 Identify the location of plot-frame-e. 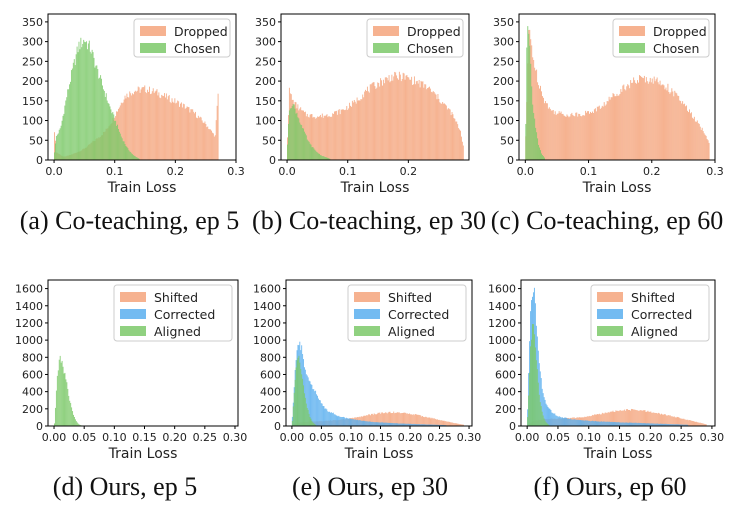
(379, 353).